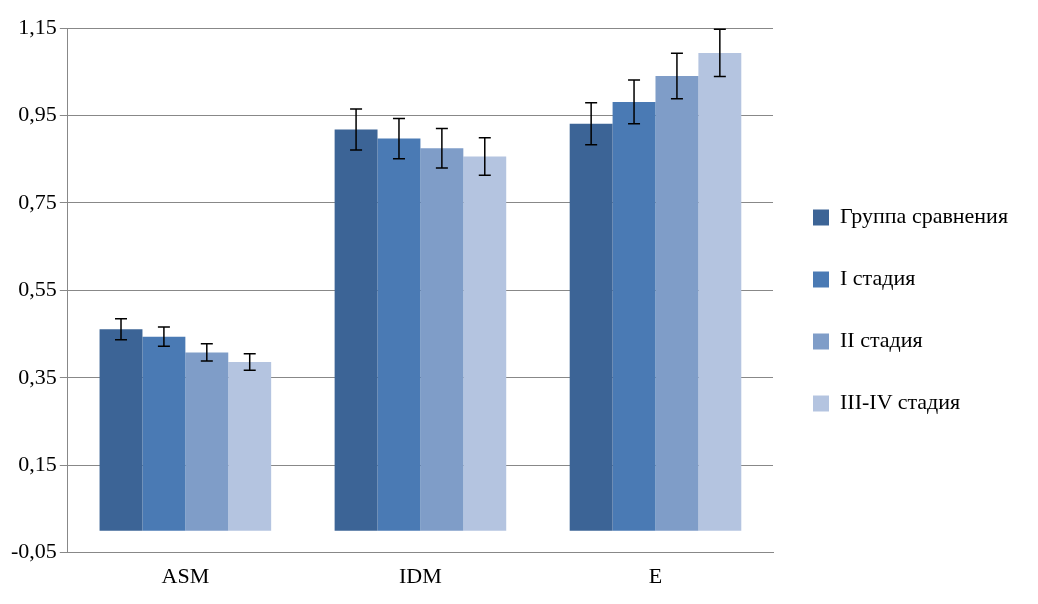 The height and width of the screenshot is (604, 1038). I want to click on y-tick-label: 0,95, so click(37, 114).